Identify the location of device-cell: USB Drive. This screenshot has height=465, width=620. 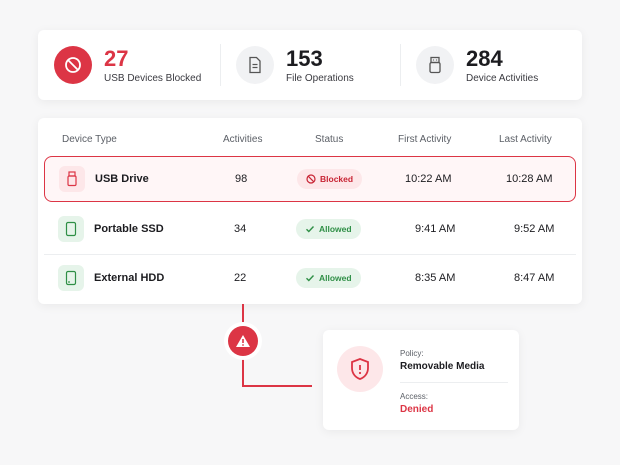
(104, 179).